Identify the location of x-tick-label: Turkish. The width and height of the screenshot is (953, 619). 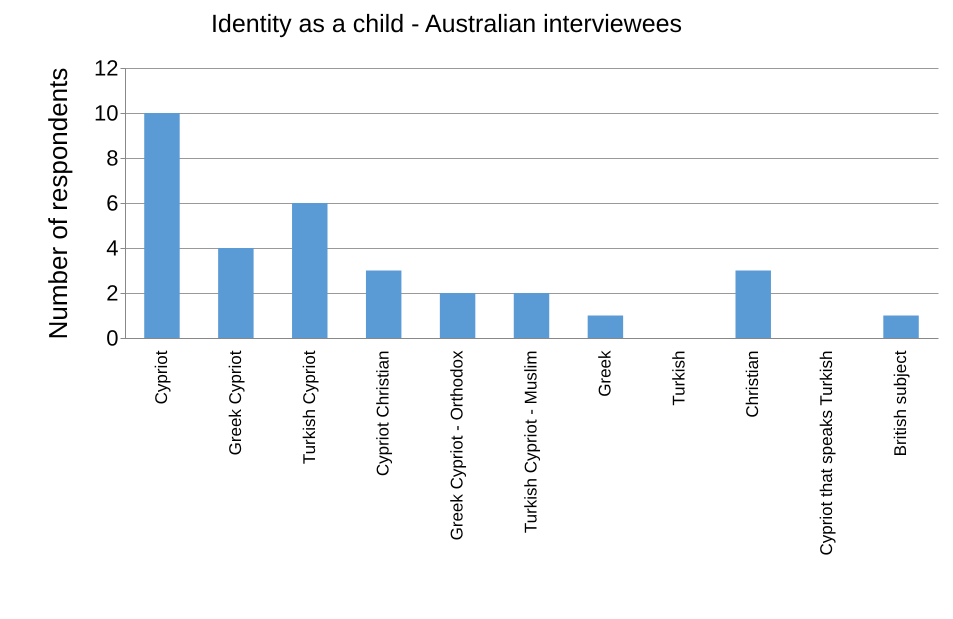
(678, 378).